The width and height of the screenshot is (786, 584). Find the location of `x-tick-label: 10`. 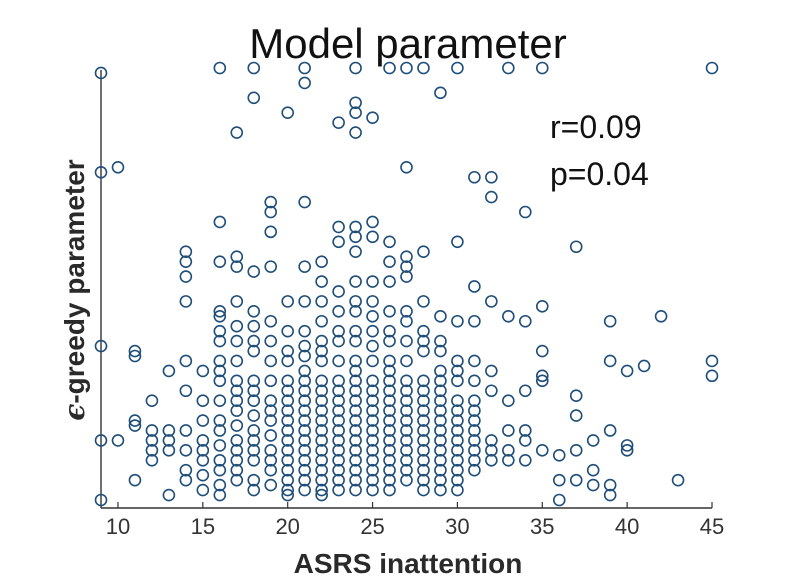

x-tick-label: 10 is located at coordinates (118, 526).